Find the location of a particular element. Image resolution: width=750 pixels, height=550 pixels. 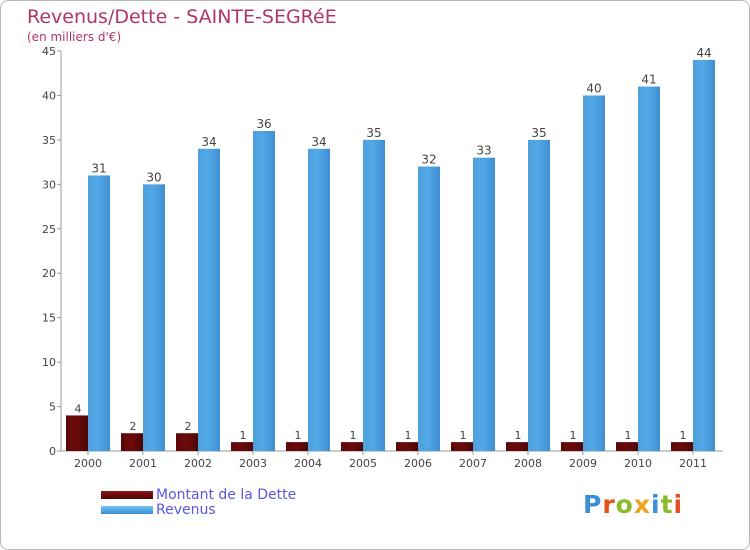

bar-dette-2007 is located at coordinates (462, 446).